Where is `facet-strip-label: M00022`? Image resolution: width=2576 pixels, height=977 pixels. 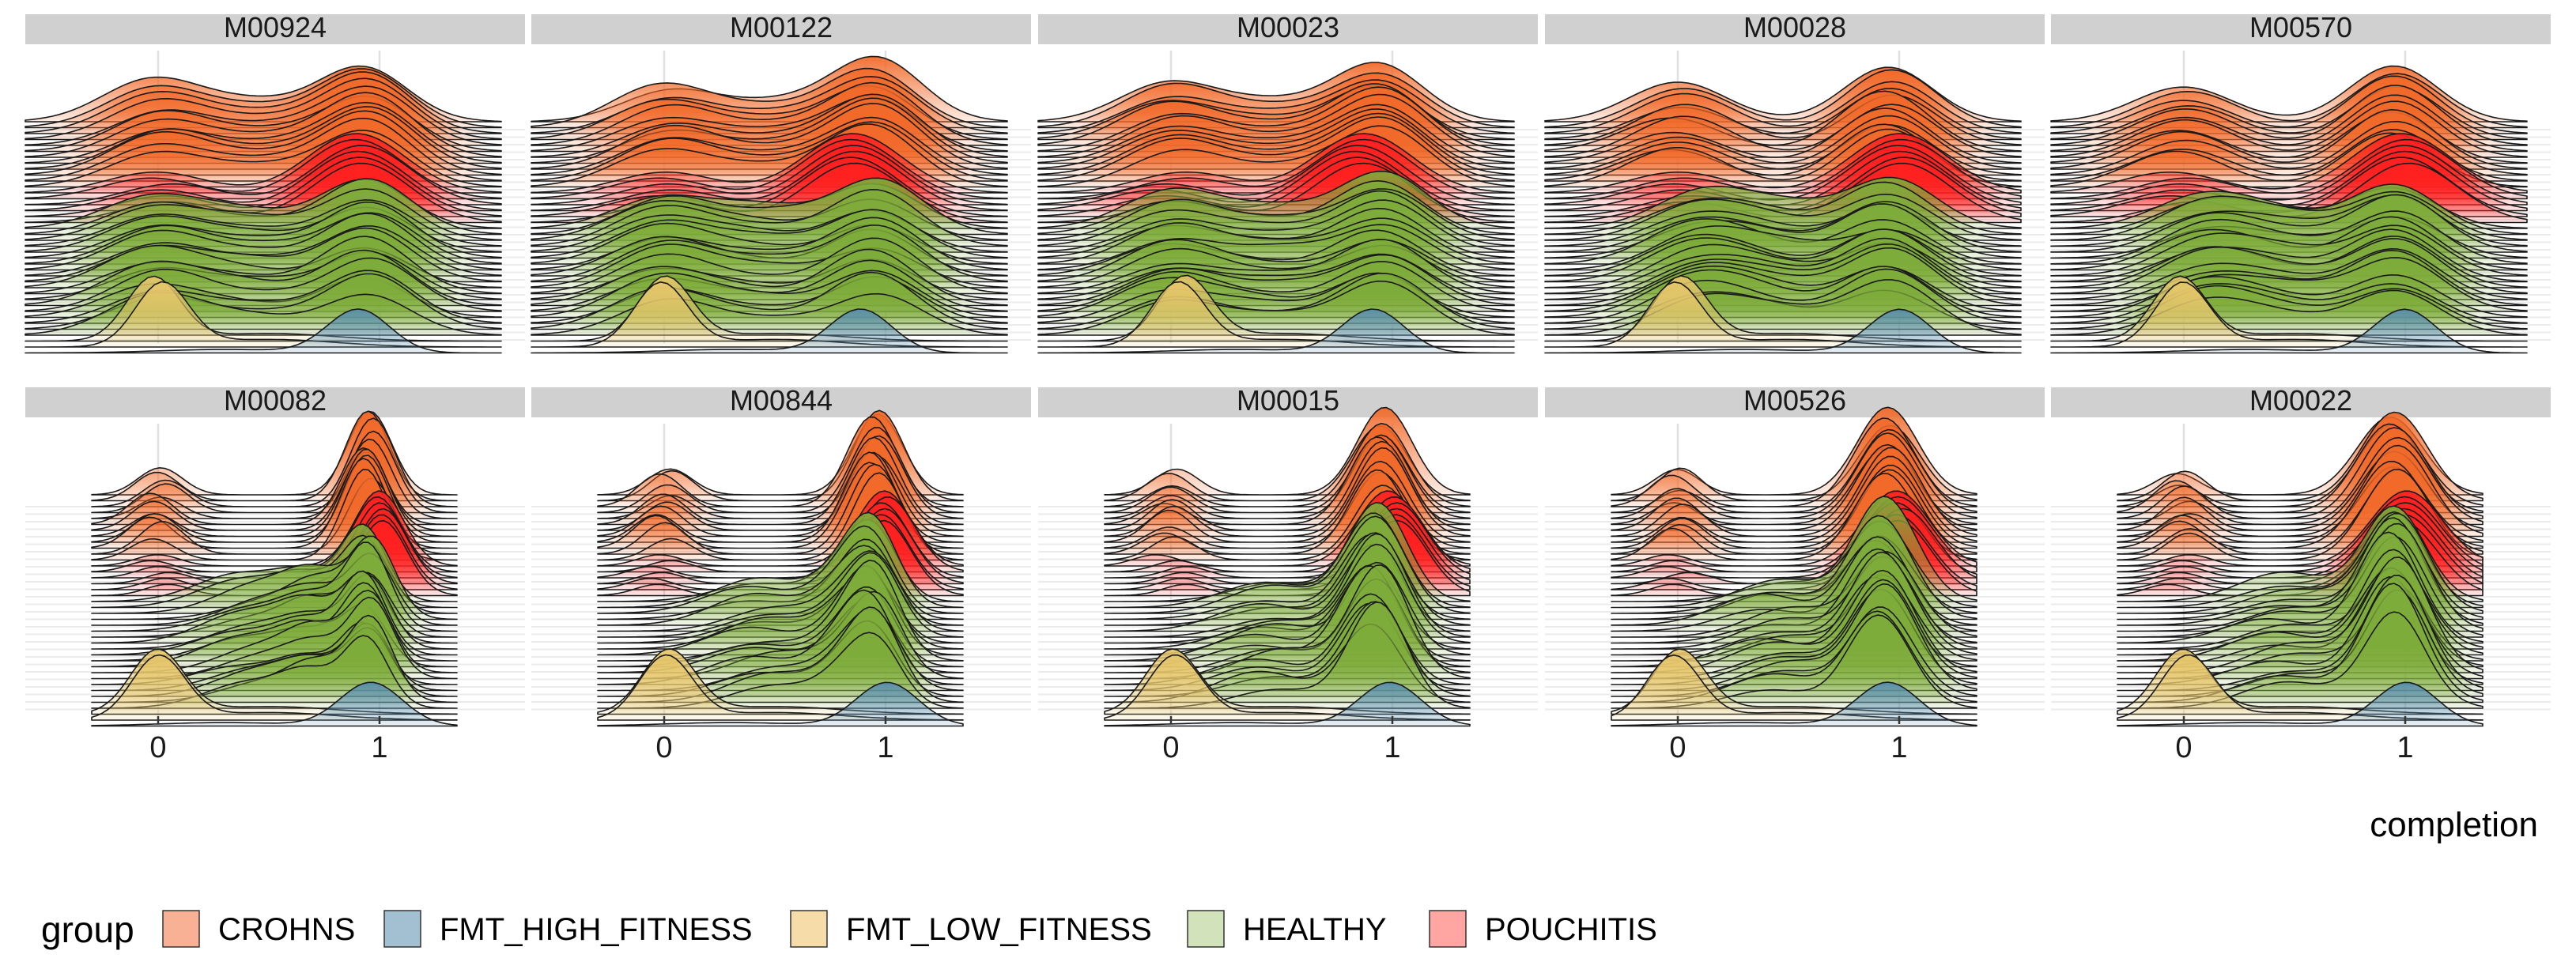
facet-strip-label: M00022 is located at coordinates (2300, 400).